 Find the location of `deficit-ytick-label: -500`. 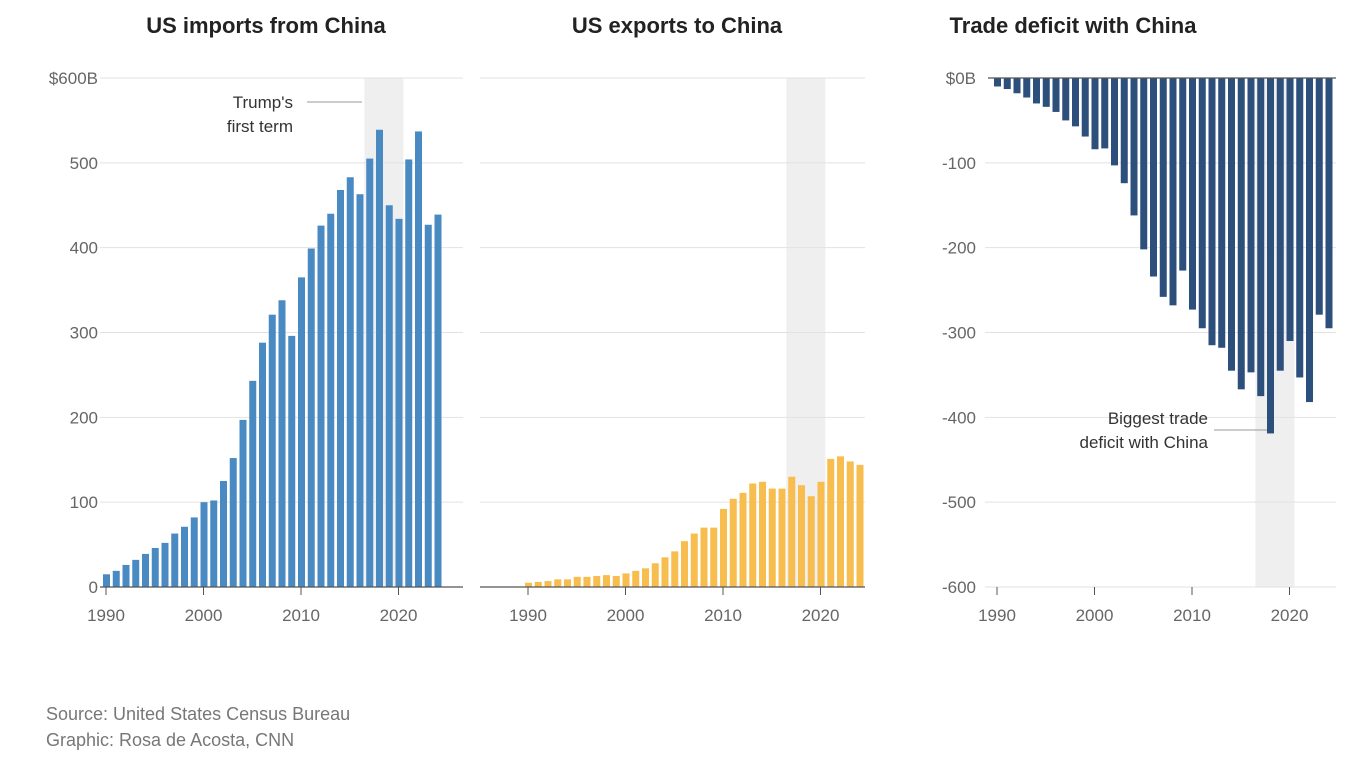

deficit-ytick-label: -500 is located at coordinates (959, 502).